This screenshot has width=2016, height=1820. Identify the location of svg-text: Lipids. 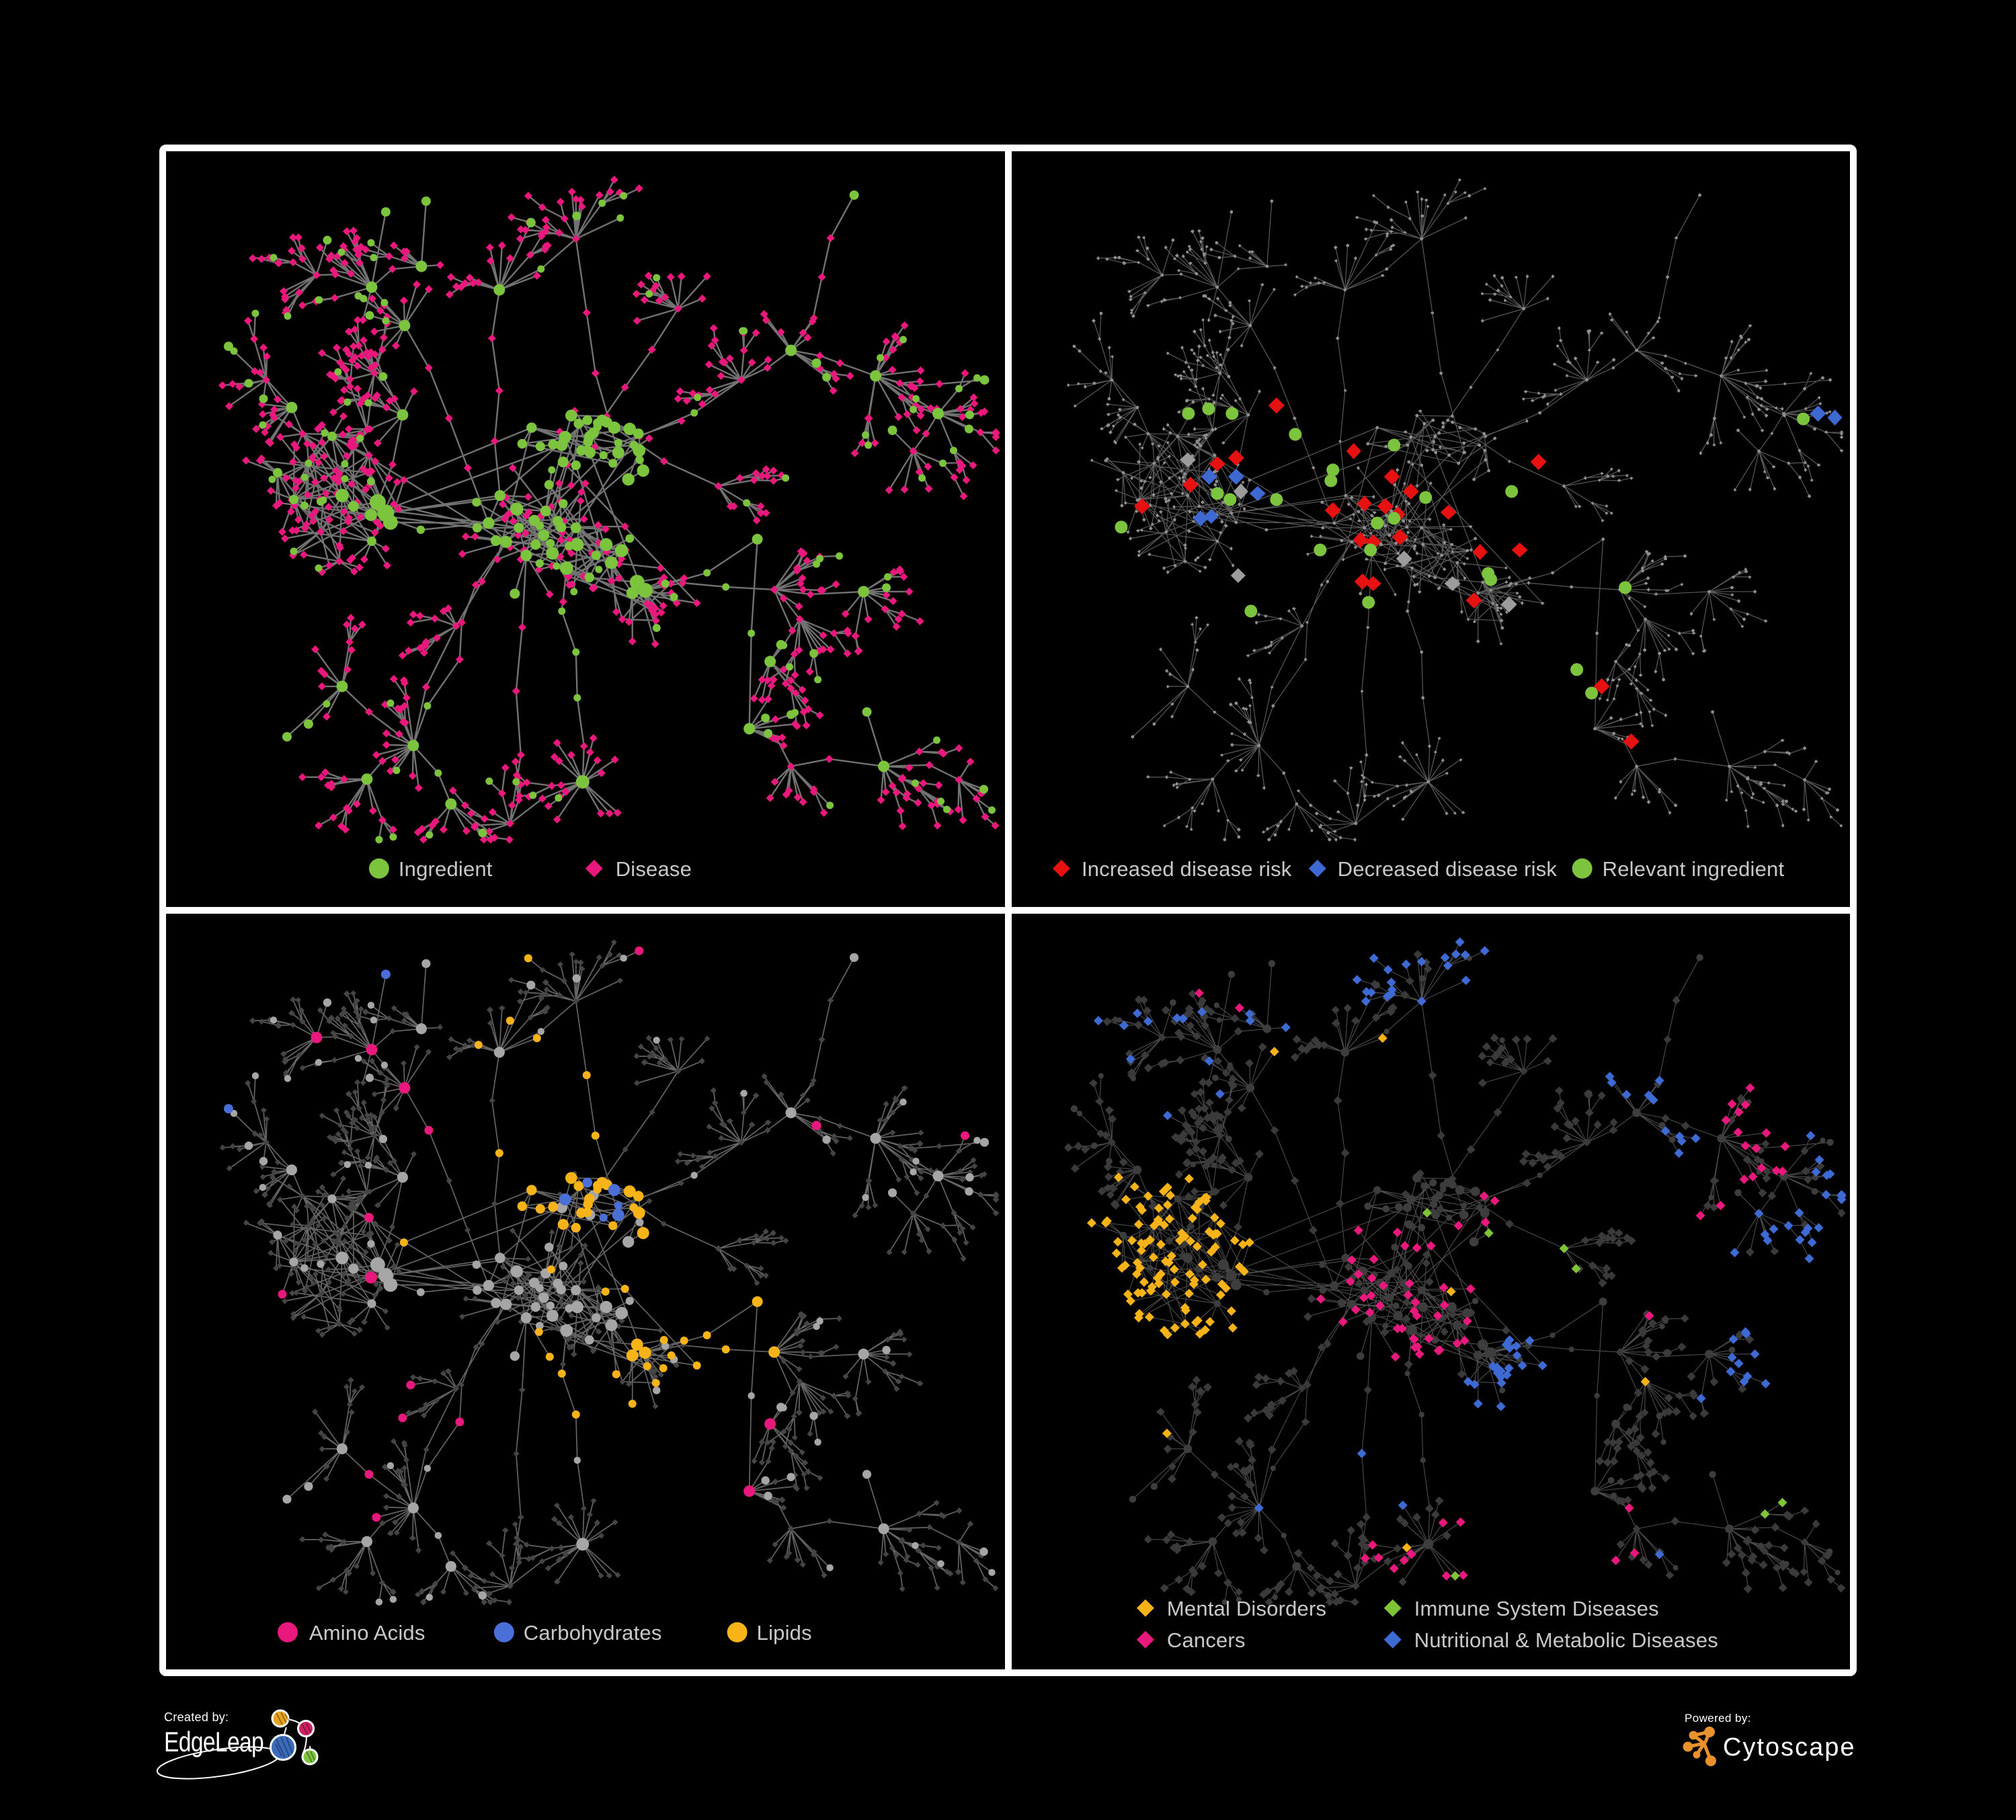
(784, 1632).